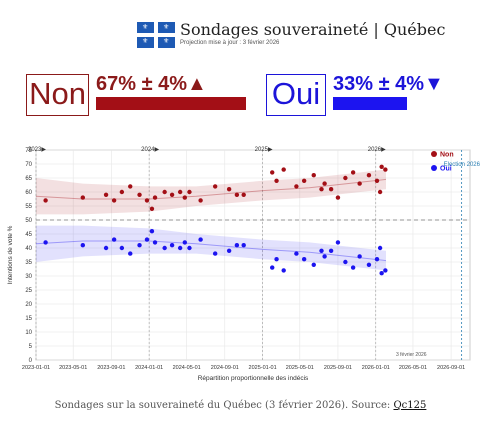 The image size is (481, 425). What do you see at coordinates (28, 291) in the screenshot?
I see `y-tick-label: 25` at bounding box center [28, 291].